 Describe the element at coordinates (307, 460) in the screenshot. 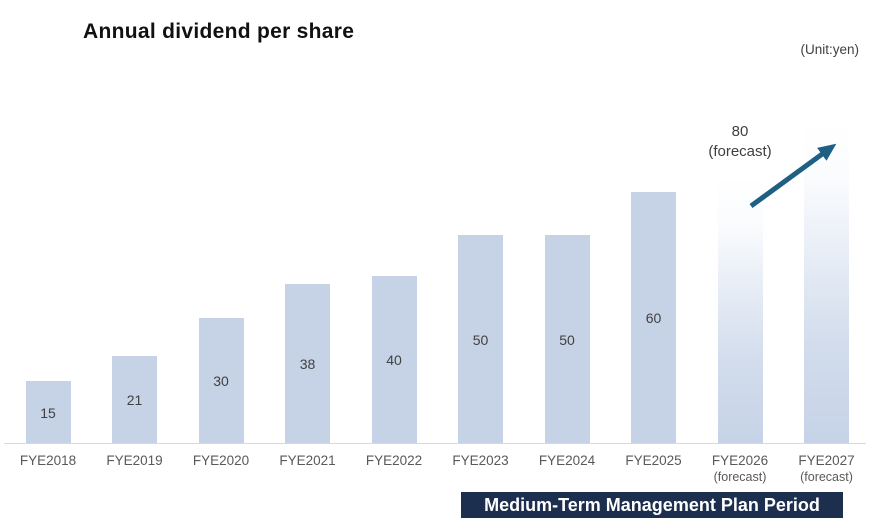

I see `axis-label-fye2021: FYE2021` at that location.